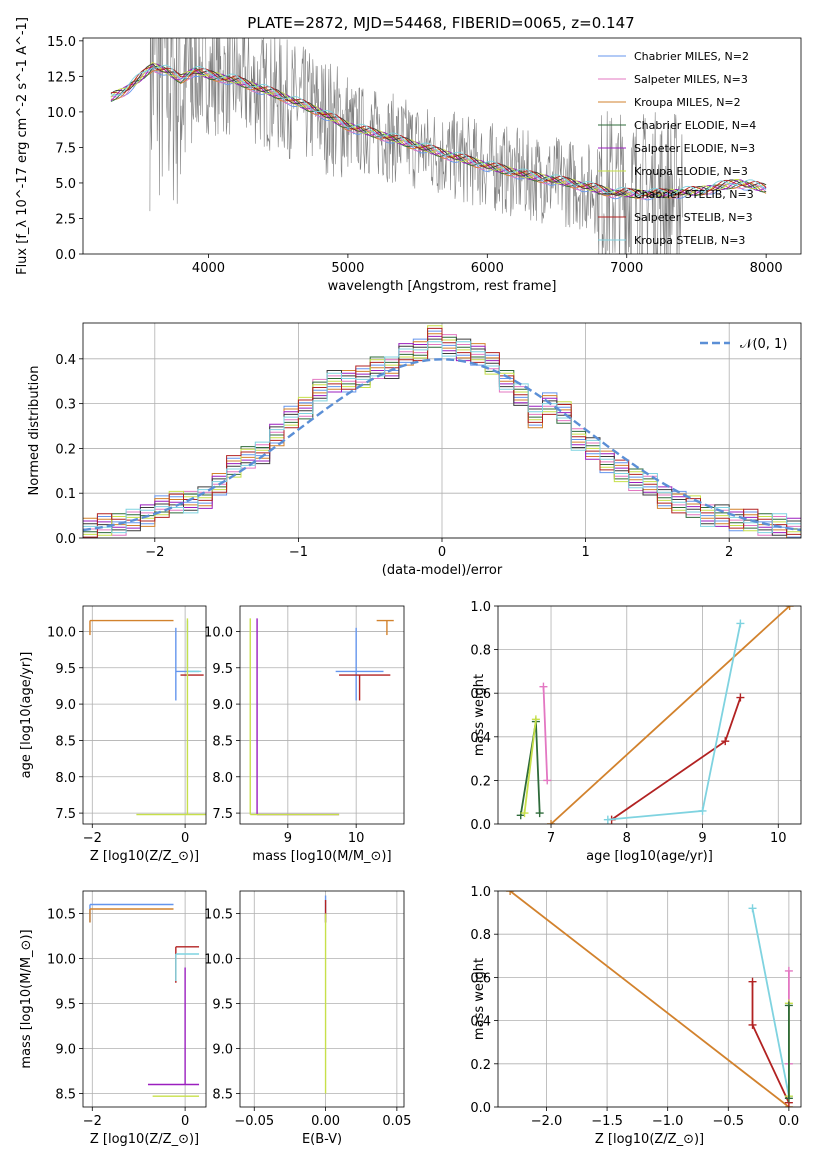 The height and width of the screenshot is (1174, 819). I want to click on x-tick-label: −2.0, so click(547, 1121).